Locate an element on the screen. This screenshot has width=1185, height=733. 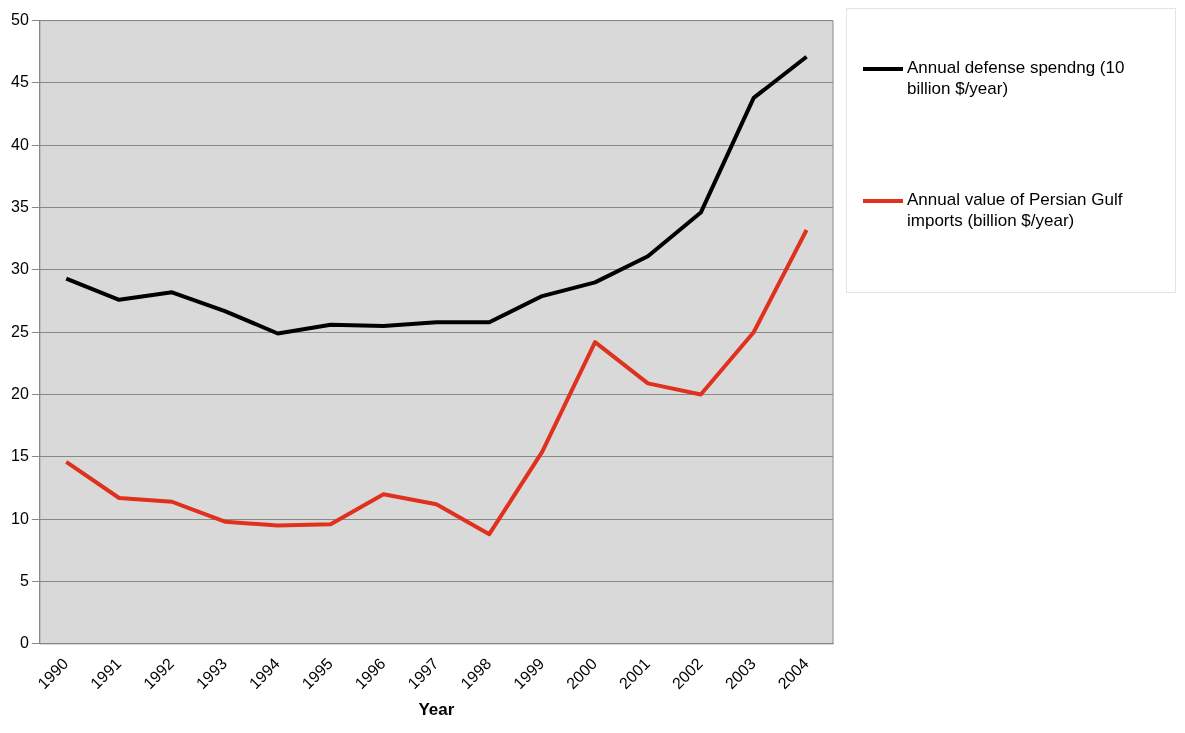
x-axis-title: Year is located at coordinates (436, 710).